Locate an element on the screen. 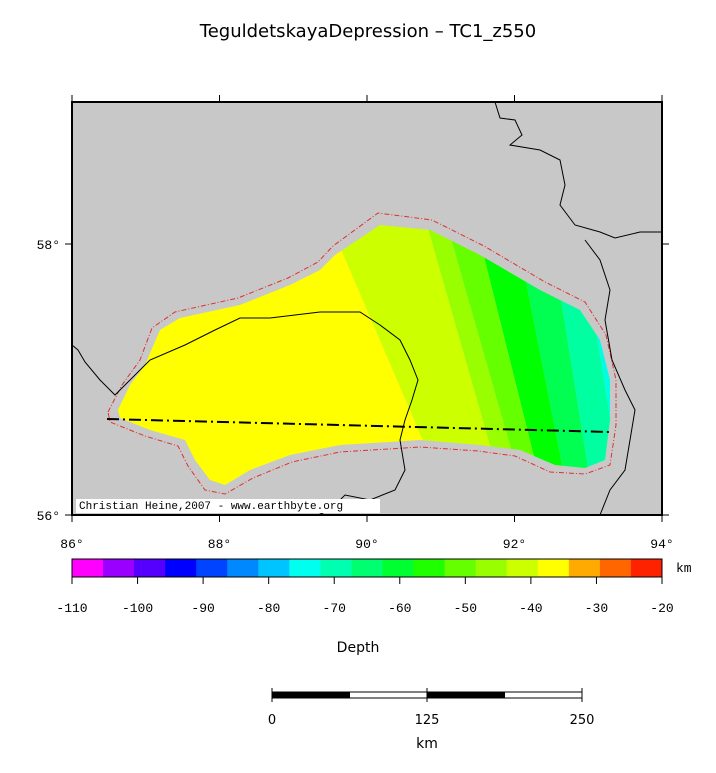 The height and width of the screenshot is (773, 716). x-tick-label: 88° is located at coordinates (219, 544).